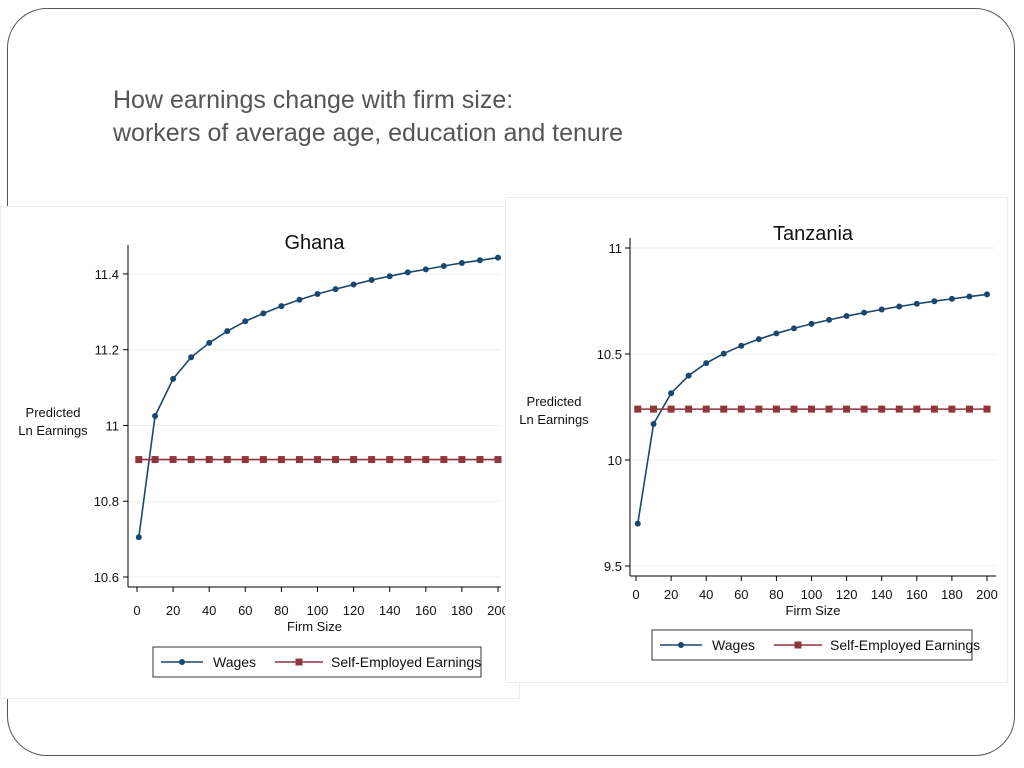 The image size is (1024, 768). What do you see at coordinates (609, 354) in the screenshot?
I see `y-tick-label: 10.5` at bounding box center [609, 354].